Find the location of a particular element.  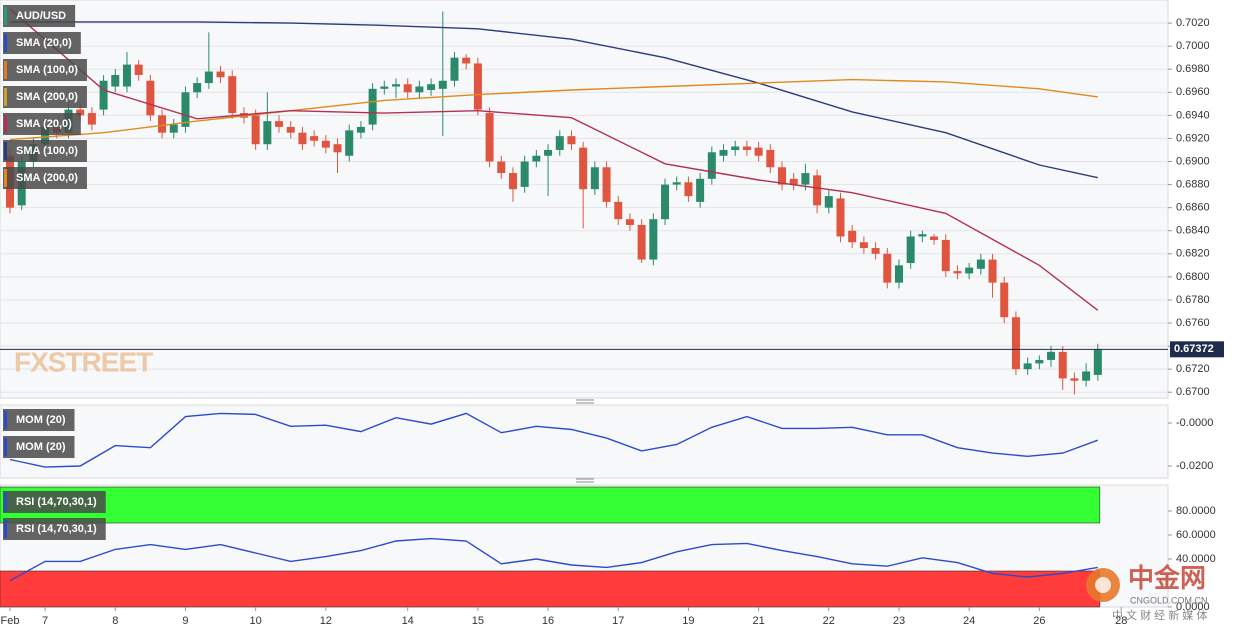

y-tick-label: 0.6940 is located at coordinates (1193, 115).